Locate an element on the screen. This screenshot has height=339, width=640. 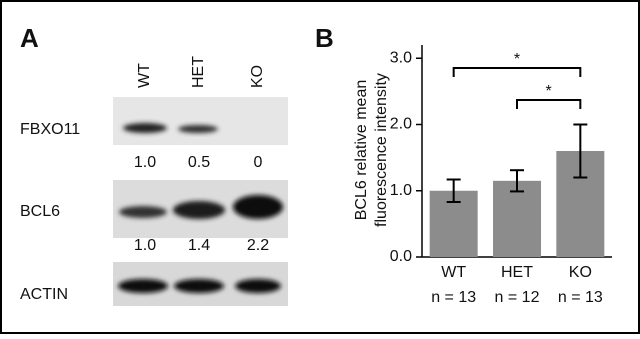
y-axis-label: BCL6 relative mean is located at coordinates (361, 150).